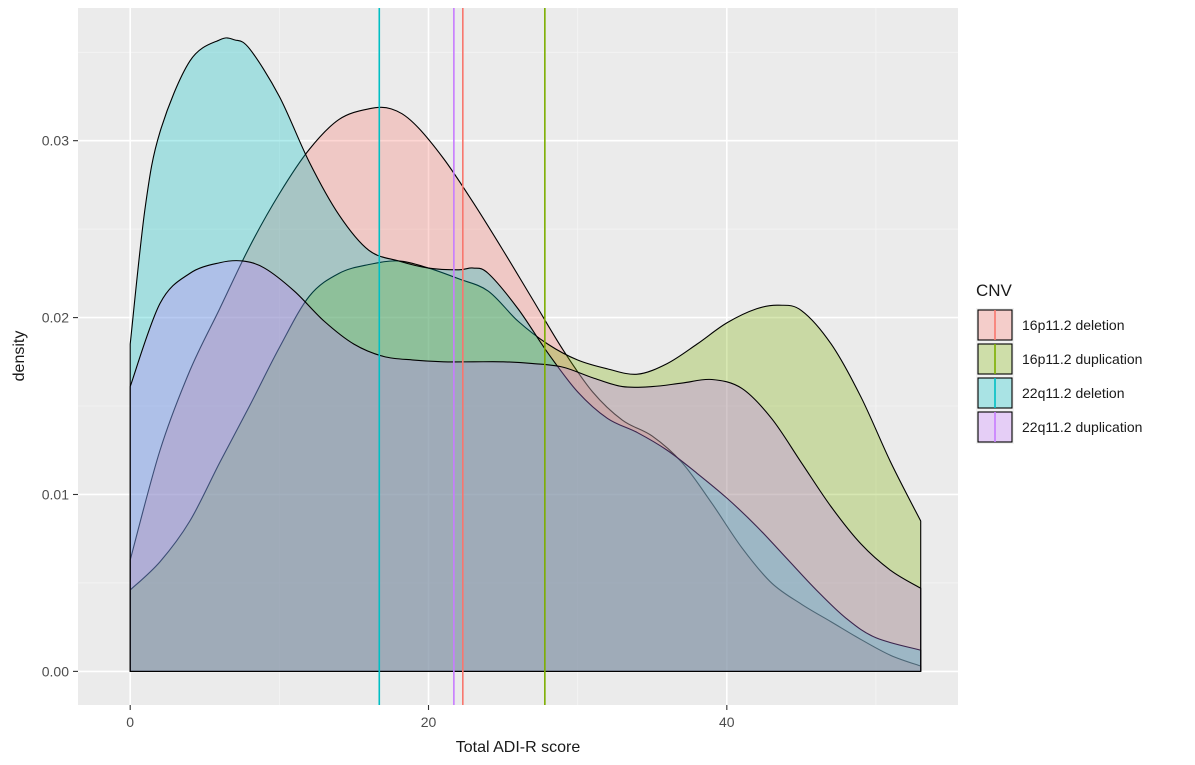 The image size is (1195, 765). Describe the element at coordinates (60, 406) in the screenshot. I see `y-axis-ticks: 0.00 0.01 0.02 0.03` at that location.